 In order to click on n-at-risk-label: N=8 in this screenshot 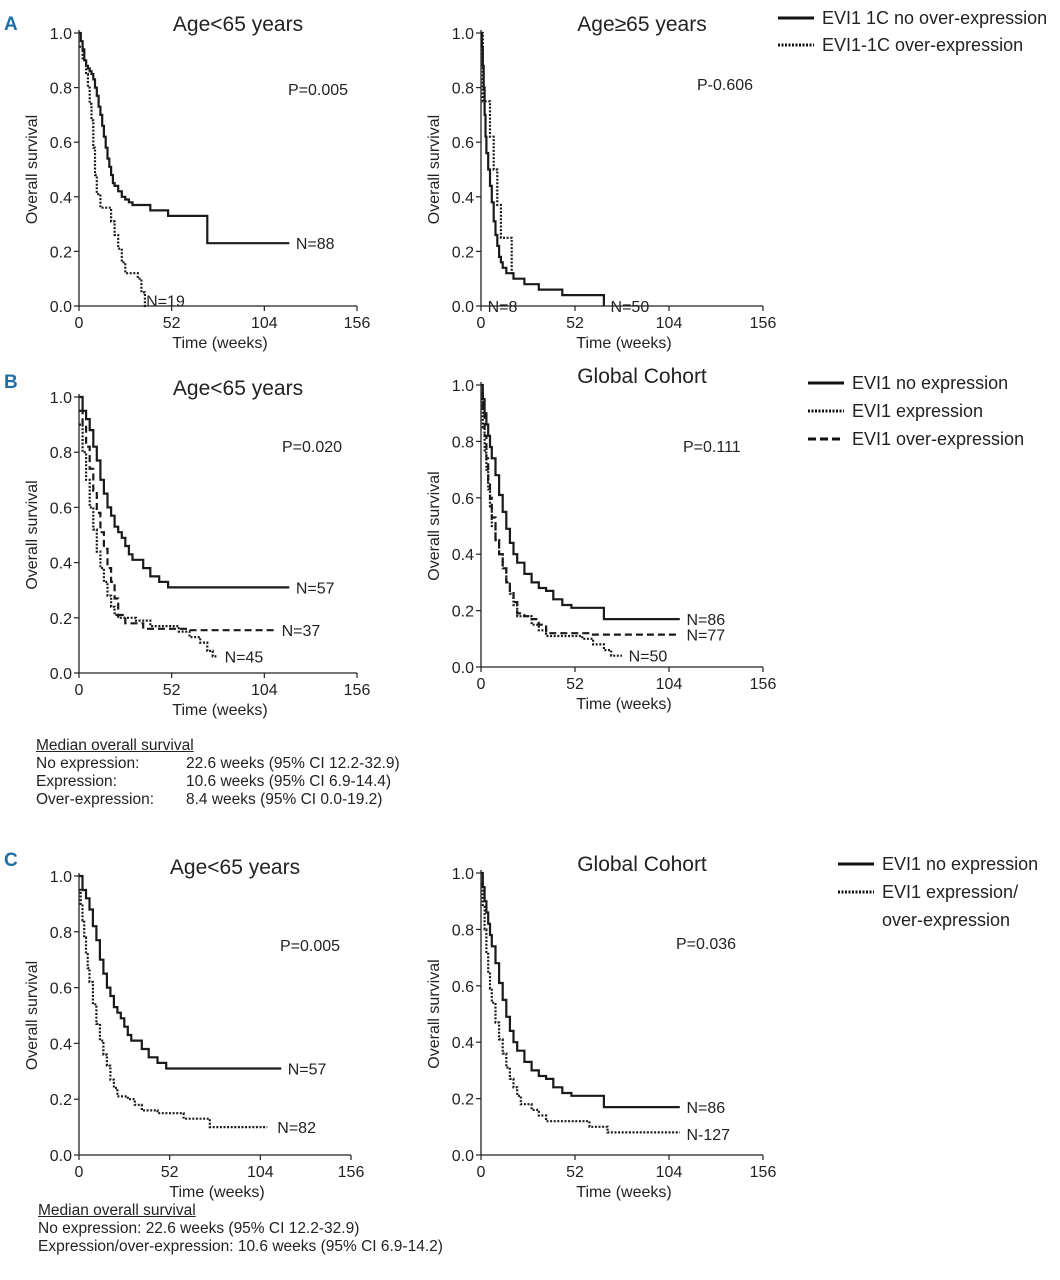, I will do `click(503, 307)`.